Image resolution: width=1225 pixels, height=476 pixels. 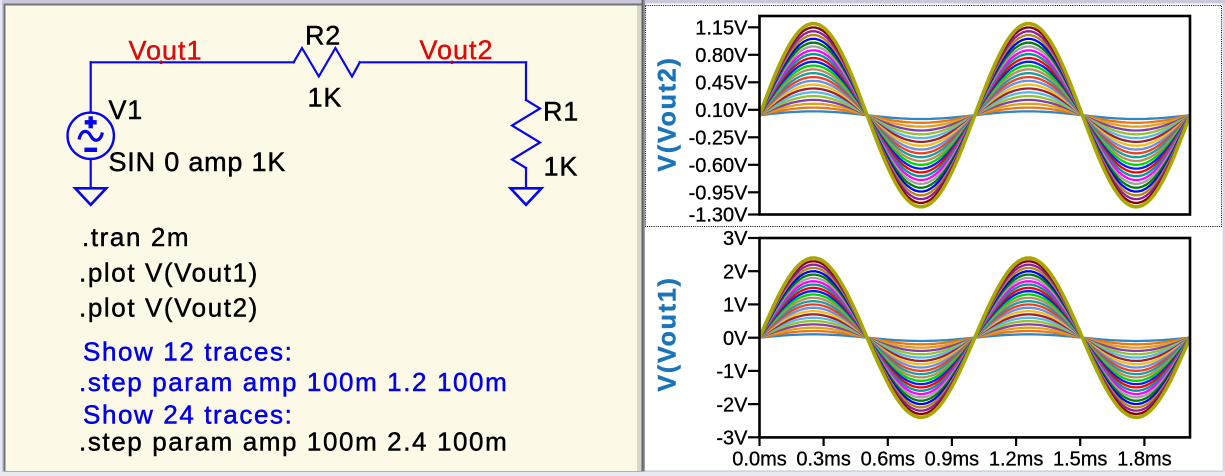 What do you see at coordinates (759, 460) in the screenshot?
I see `svg-text: 0.0ms` at bounding box center [759, 460].